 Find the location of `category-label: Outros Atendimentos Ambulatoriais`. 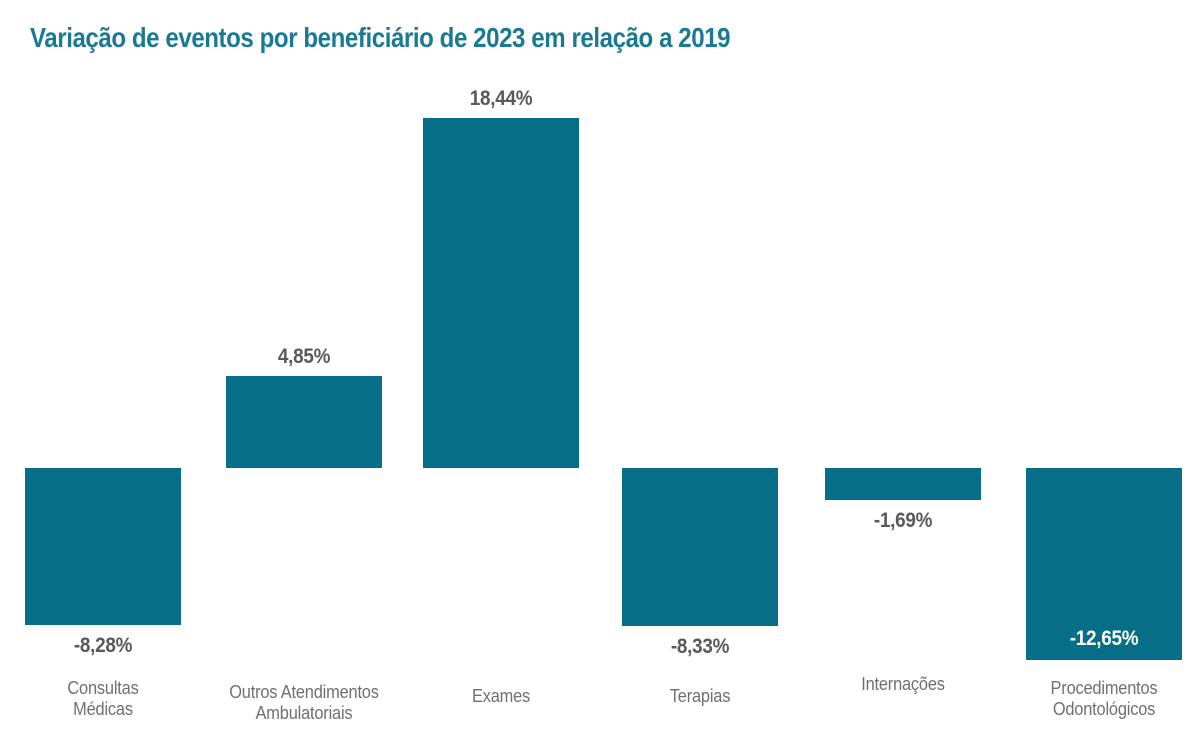

category-label: Outros Atendimentos Ambulatoriais is located at coordinates (304, 702).